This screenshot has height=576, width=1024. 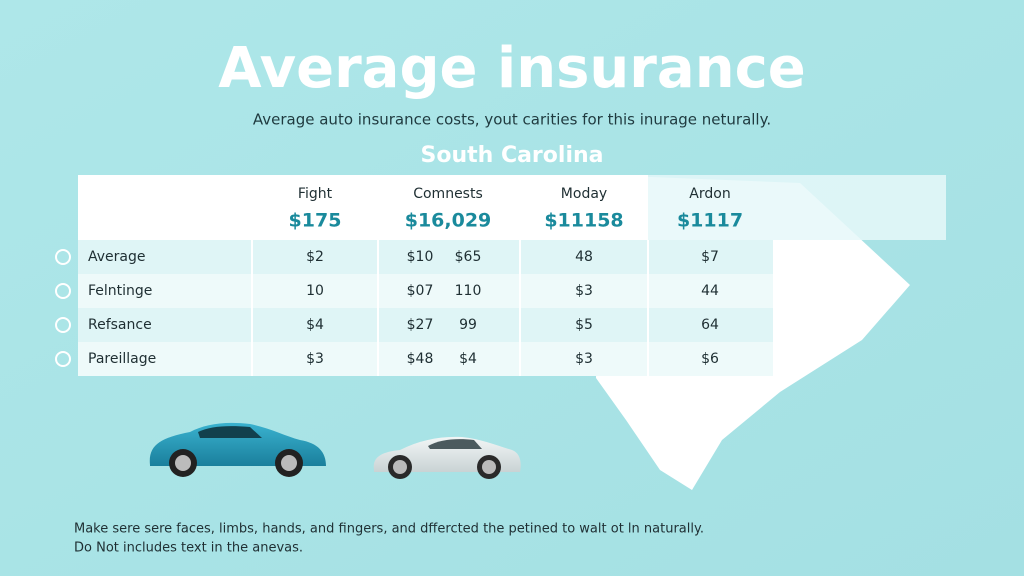 What do you see at coordinates (468, 325) in the screenshot?
I see `cell: 99` at bounding box center [468, 325].